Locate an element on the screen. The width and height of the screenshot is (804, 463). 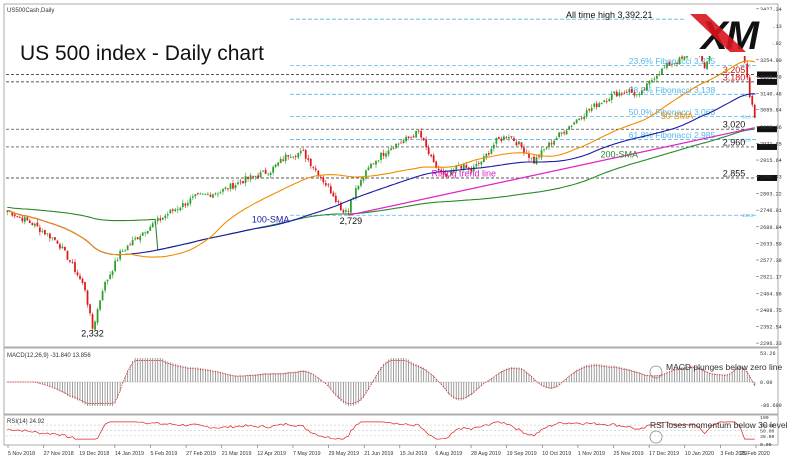
y-tick-label: 2464.96 is located at coordinates (771, 294).